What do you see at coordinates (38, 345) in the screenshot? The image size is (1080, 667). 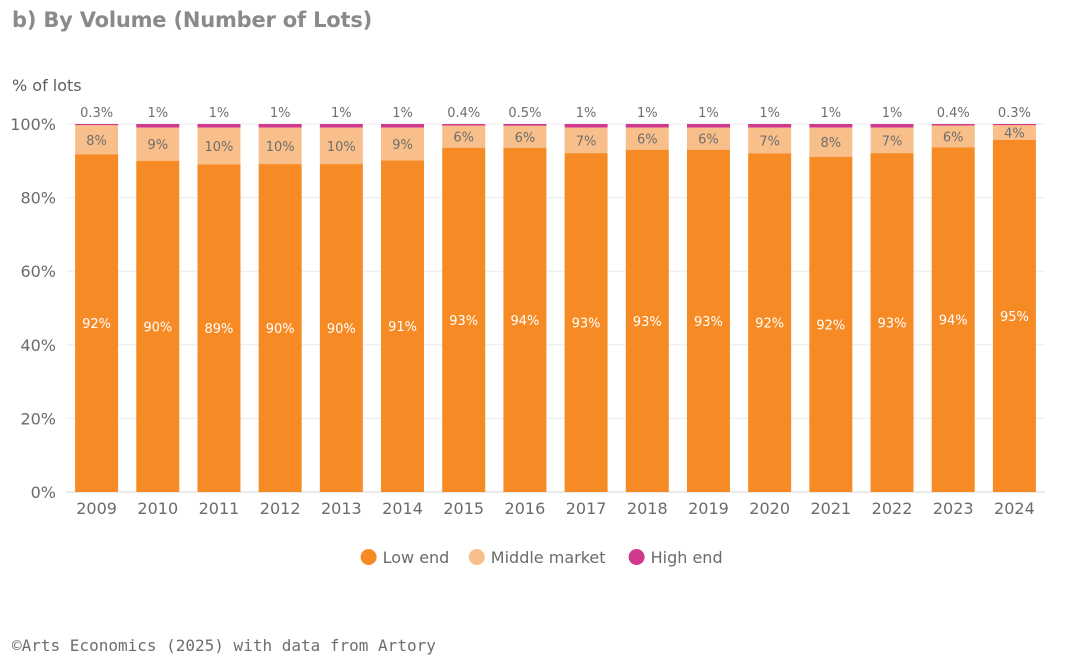 I see `y-tick-label: 40%` at bounding box center [38, 345].